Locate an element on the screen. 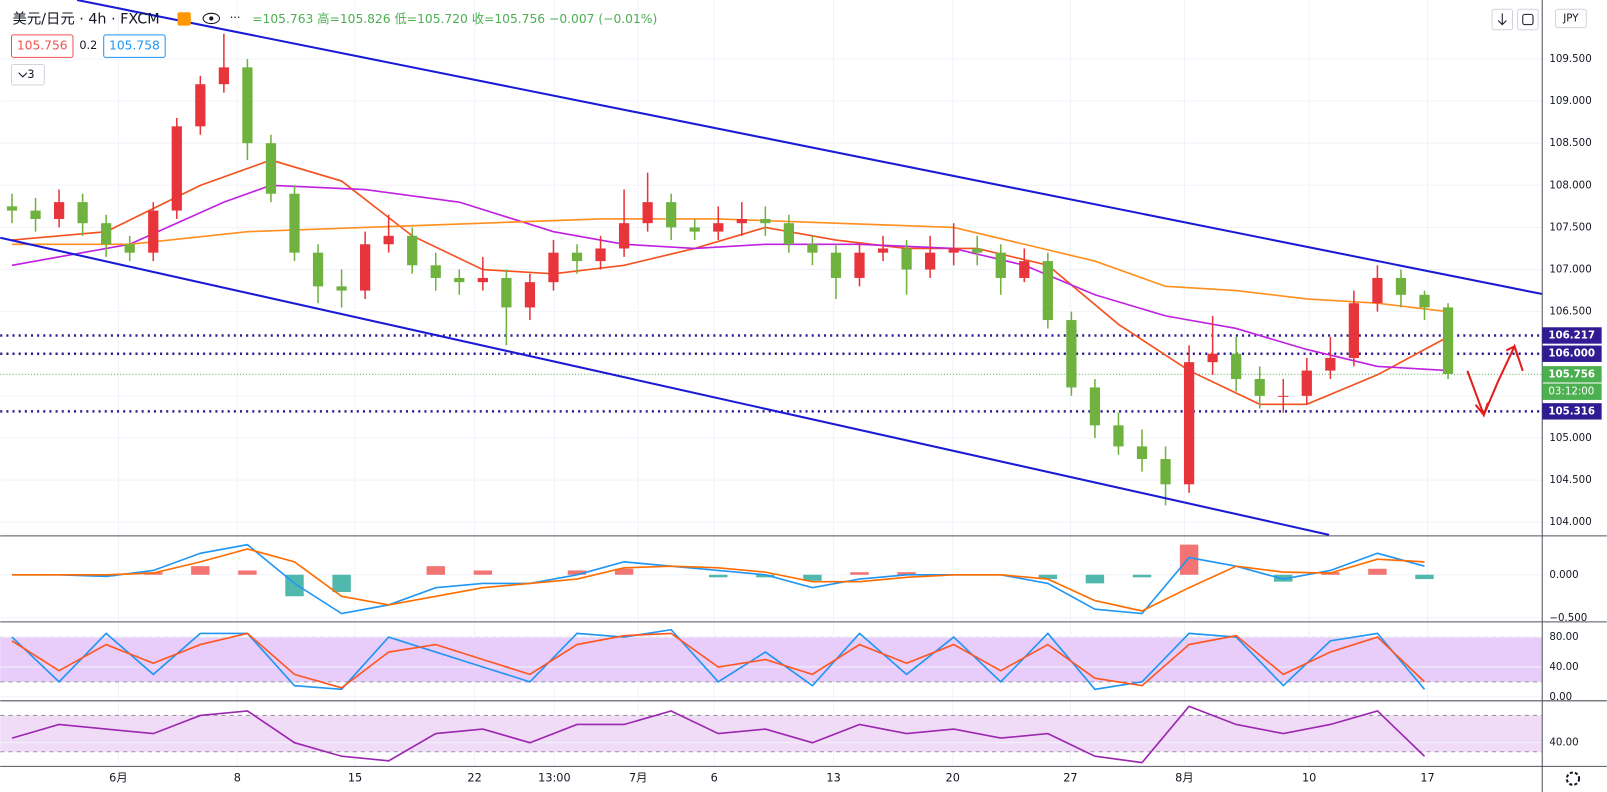 Image resolution: width=1607 pixels, height=792 pixels. buy-button is located at coordinates (134, 46).